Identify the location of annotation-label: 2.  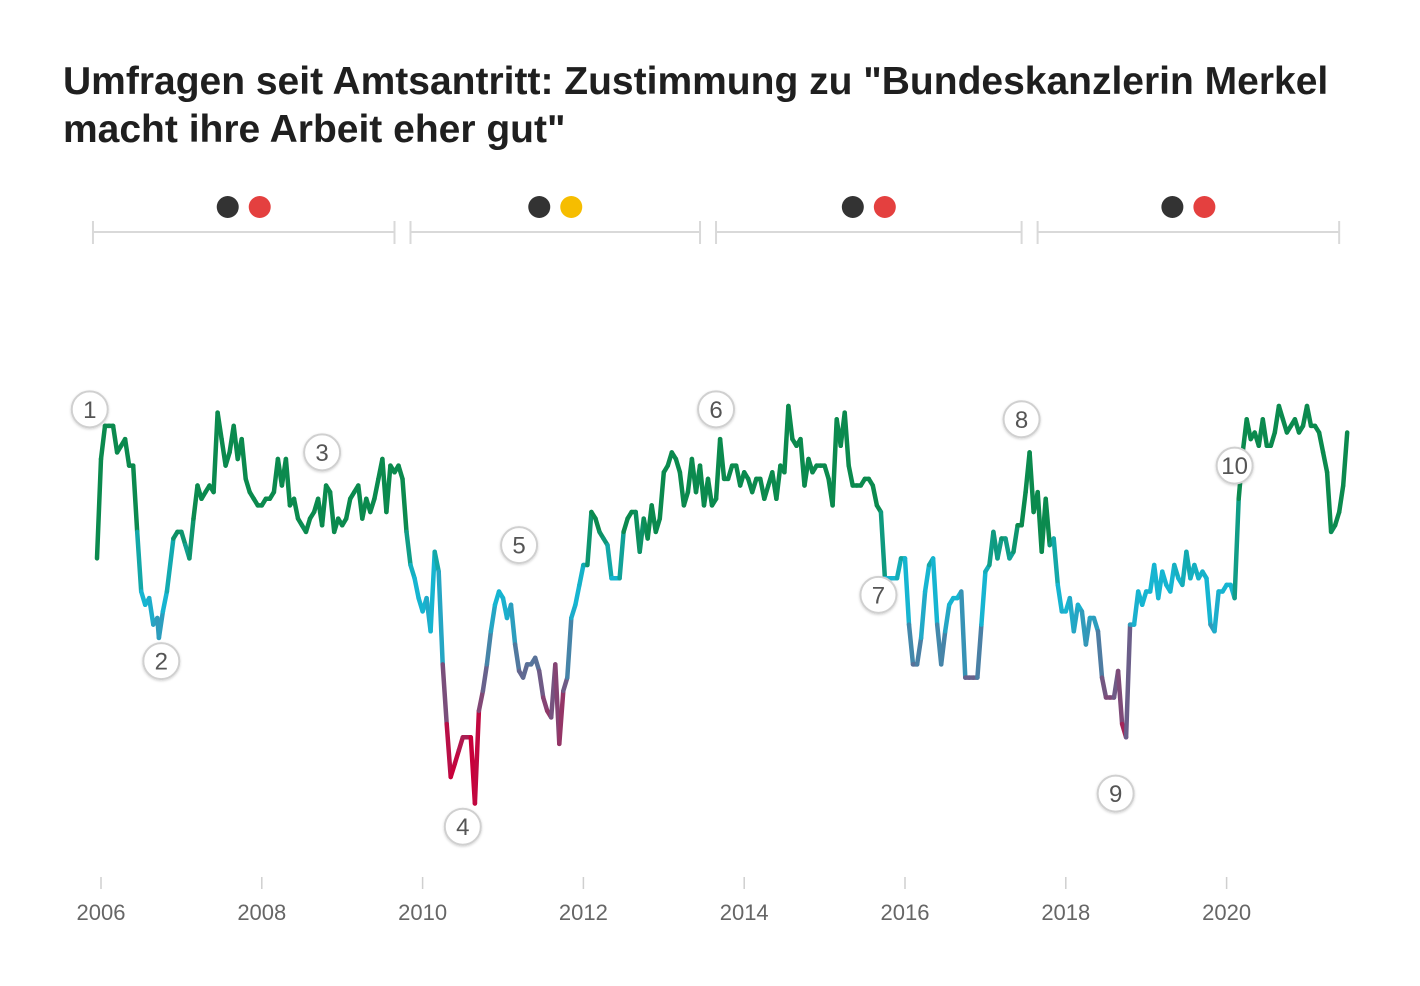
(161, 662).